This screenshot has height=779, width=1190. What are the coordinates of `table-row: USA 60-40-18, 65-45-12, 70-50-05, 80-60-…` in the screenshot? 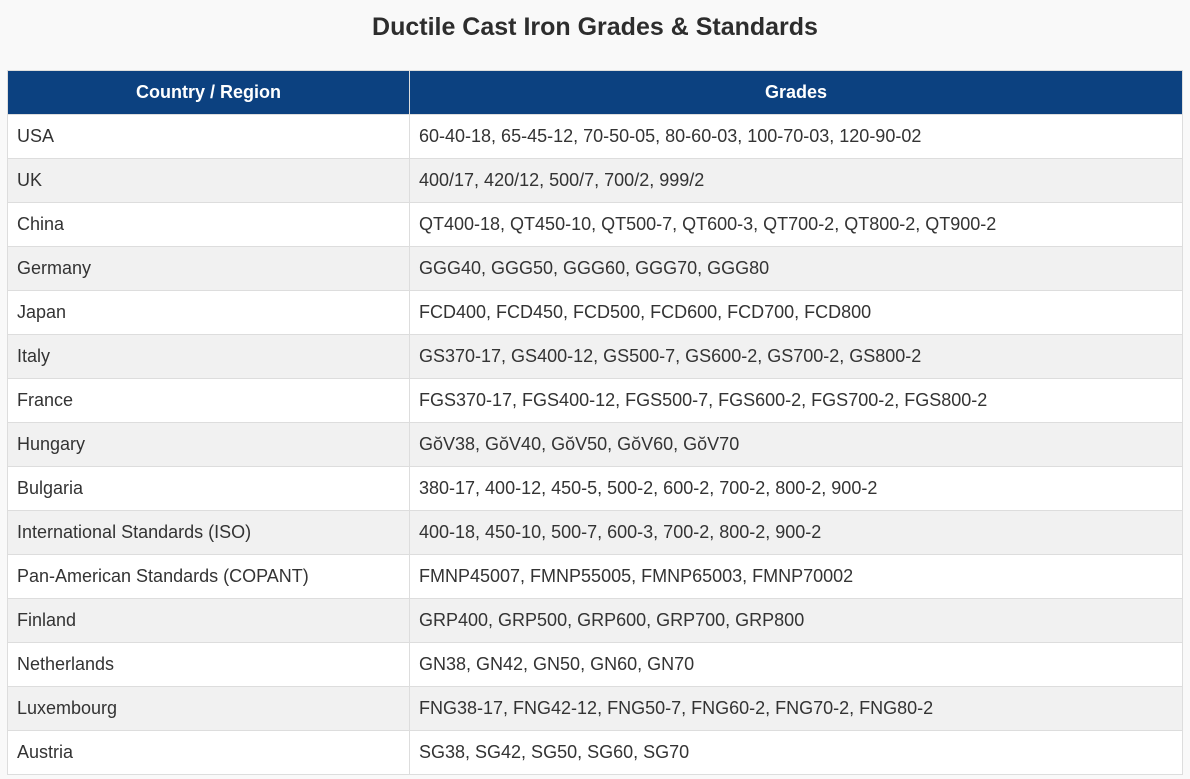 It's located at (595, 136).